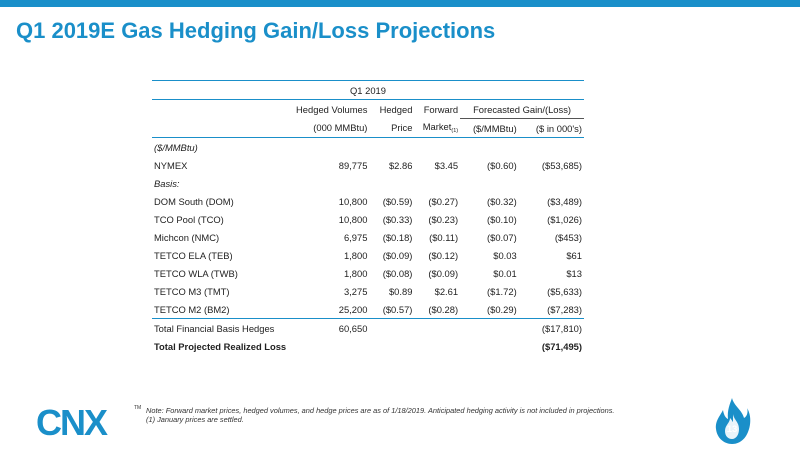  Describe the element at coordinates (396, 109) in the screenshot. I see `header-hedged: Hedged` at that location.